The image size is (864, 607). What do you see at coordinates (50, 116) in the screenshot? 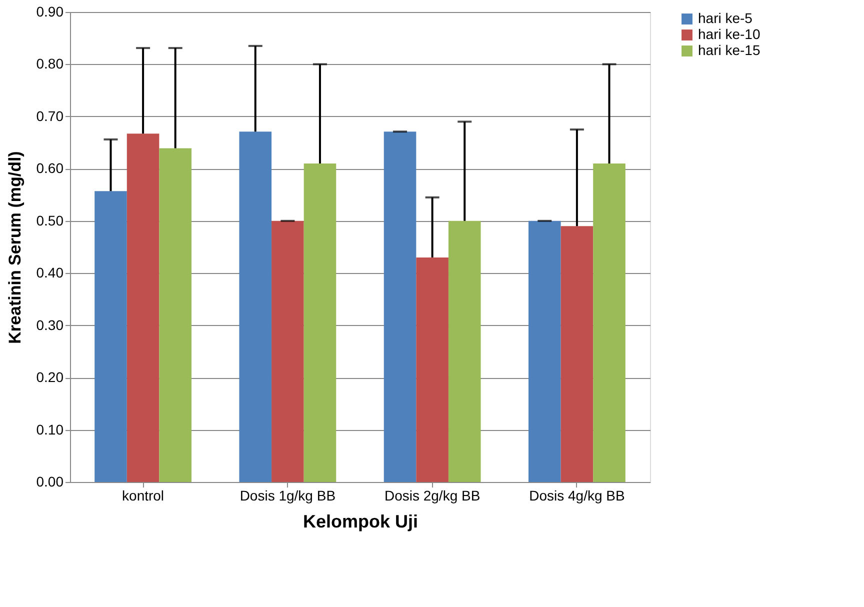
I see `y-tick-label: 0.70` at bounding box center [50, 116].